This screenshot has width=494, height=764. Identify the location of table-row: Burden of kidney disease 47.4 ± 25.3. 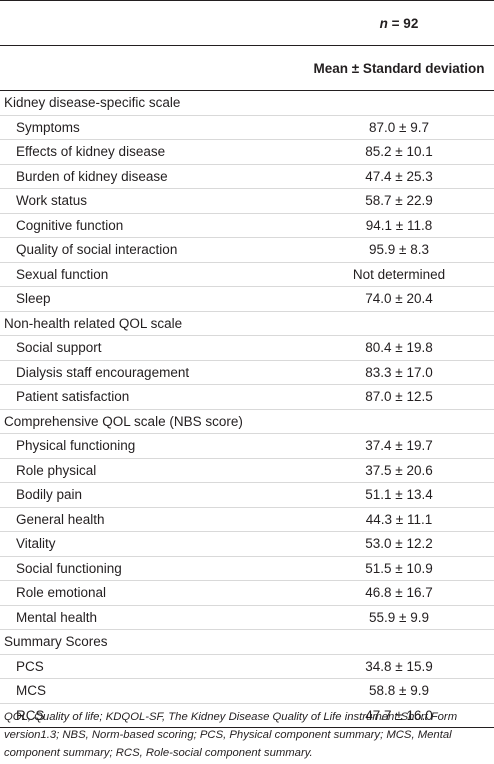
(247, 177).